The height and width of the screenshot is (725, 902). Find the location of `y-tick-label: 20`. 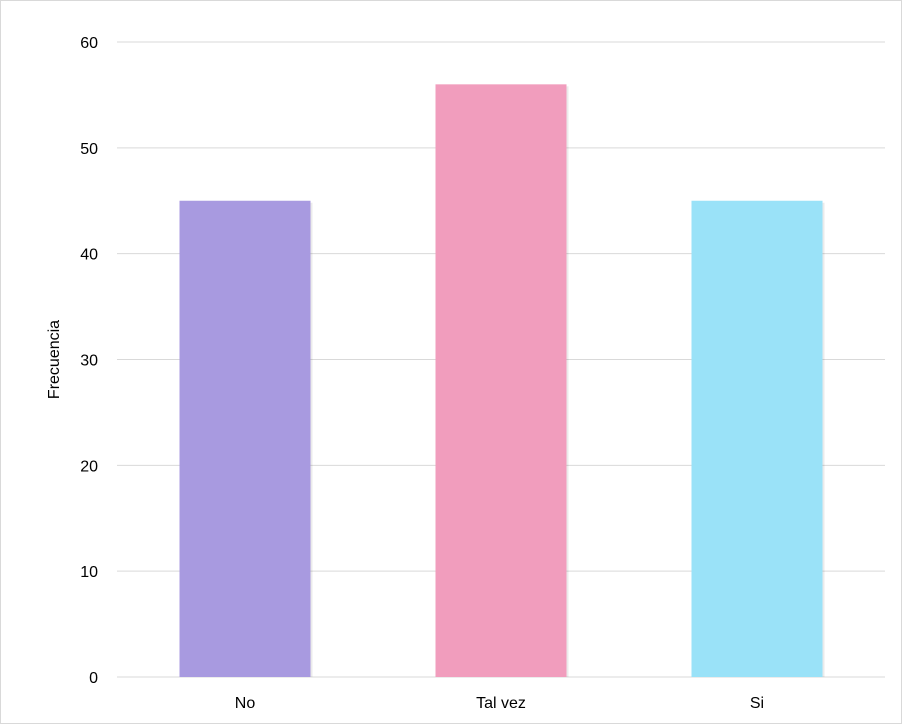

y-tick-label: 20 is located at coordinates (89, 466).